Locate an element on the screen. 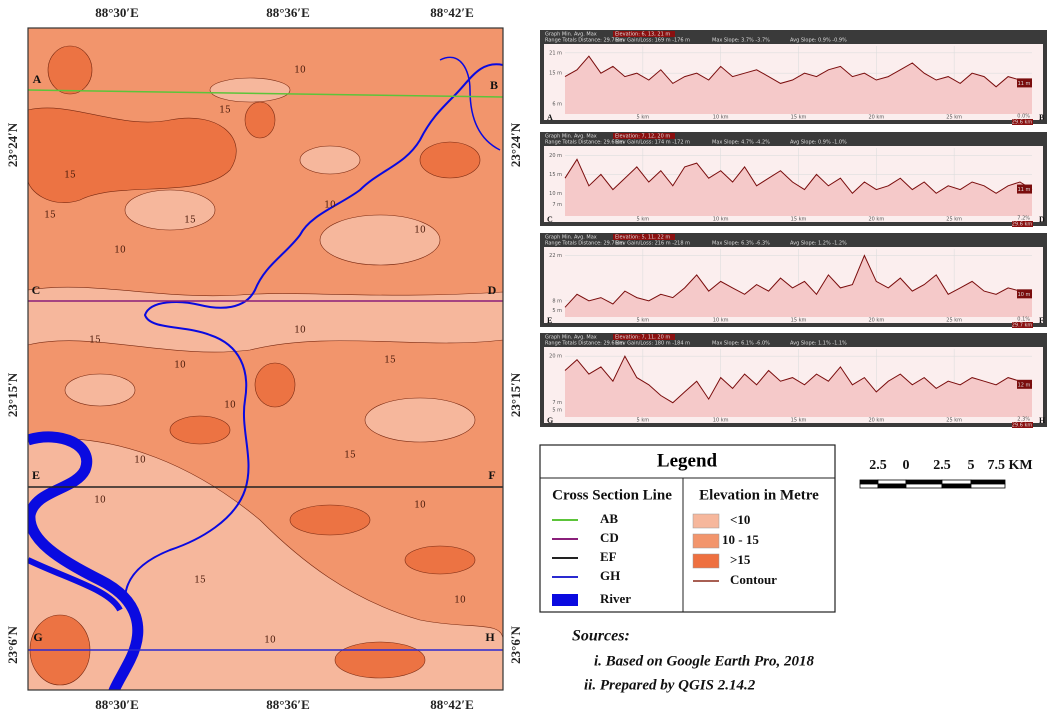 The width and height of the screenshot is (1049, 719). legend-title: Legend is located at coordinates (687, 460).